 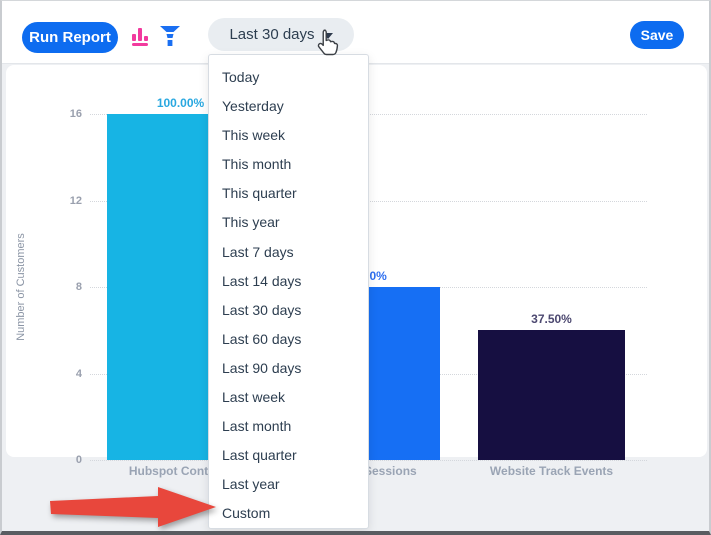 I want to click on menu-item-last-90-days: Last 90 days, so click(x=262, y=367).